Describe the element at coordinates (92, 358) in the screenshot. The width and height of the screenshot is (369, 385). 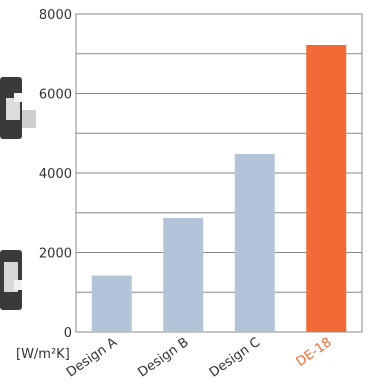
I see `category-label: Design A` at that location.